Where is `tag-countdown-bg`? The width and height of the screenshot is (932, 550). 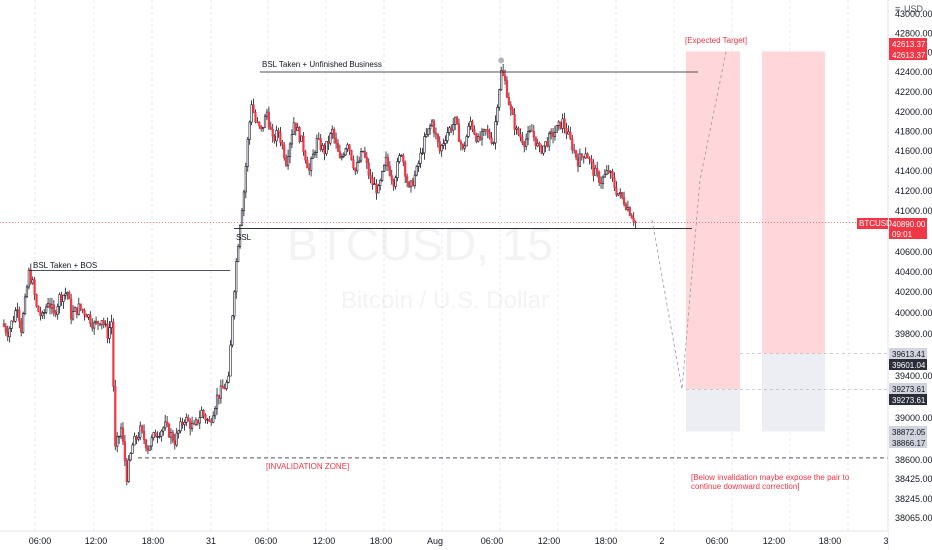 tag-countdown-bg is located at coordinates (908, 233).